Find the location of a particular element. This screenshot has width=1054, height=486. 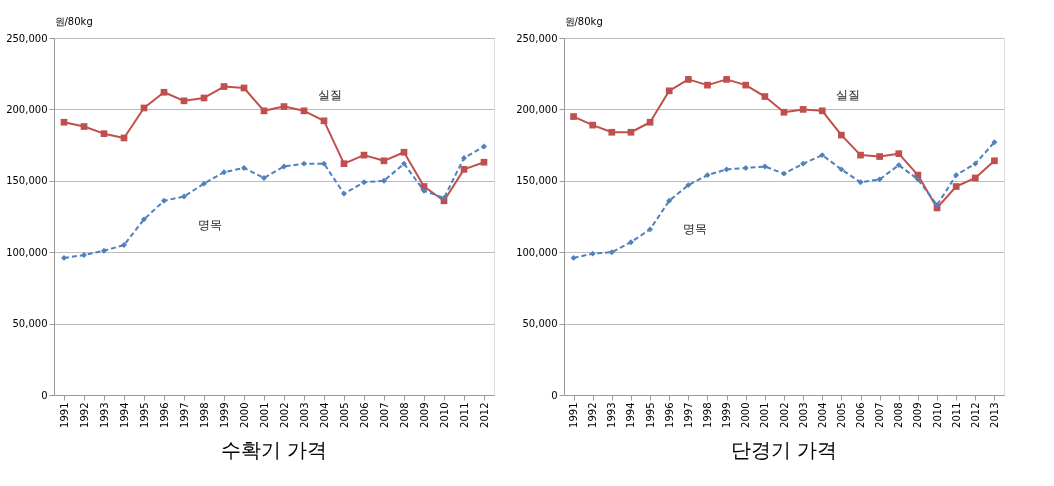

x-tick-label: 2009 is located at coordinates (918, 415).